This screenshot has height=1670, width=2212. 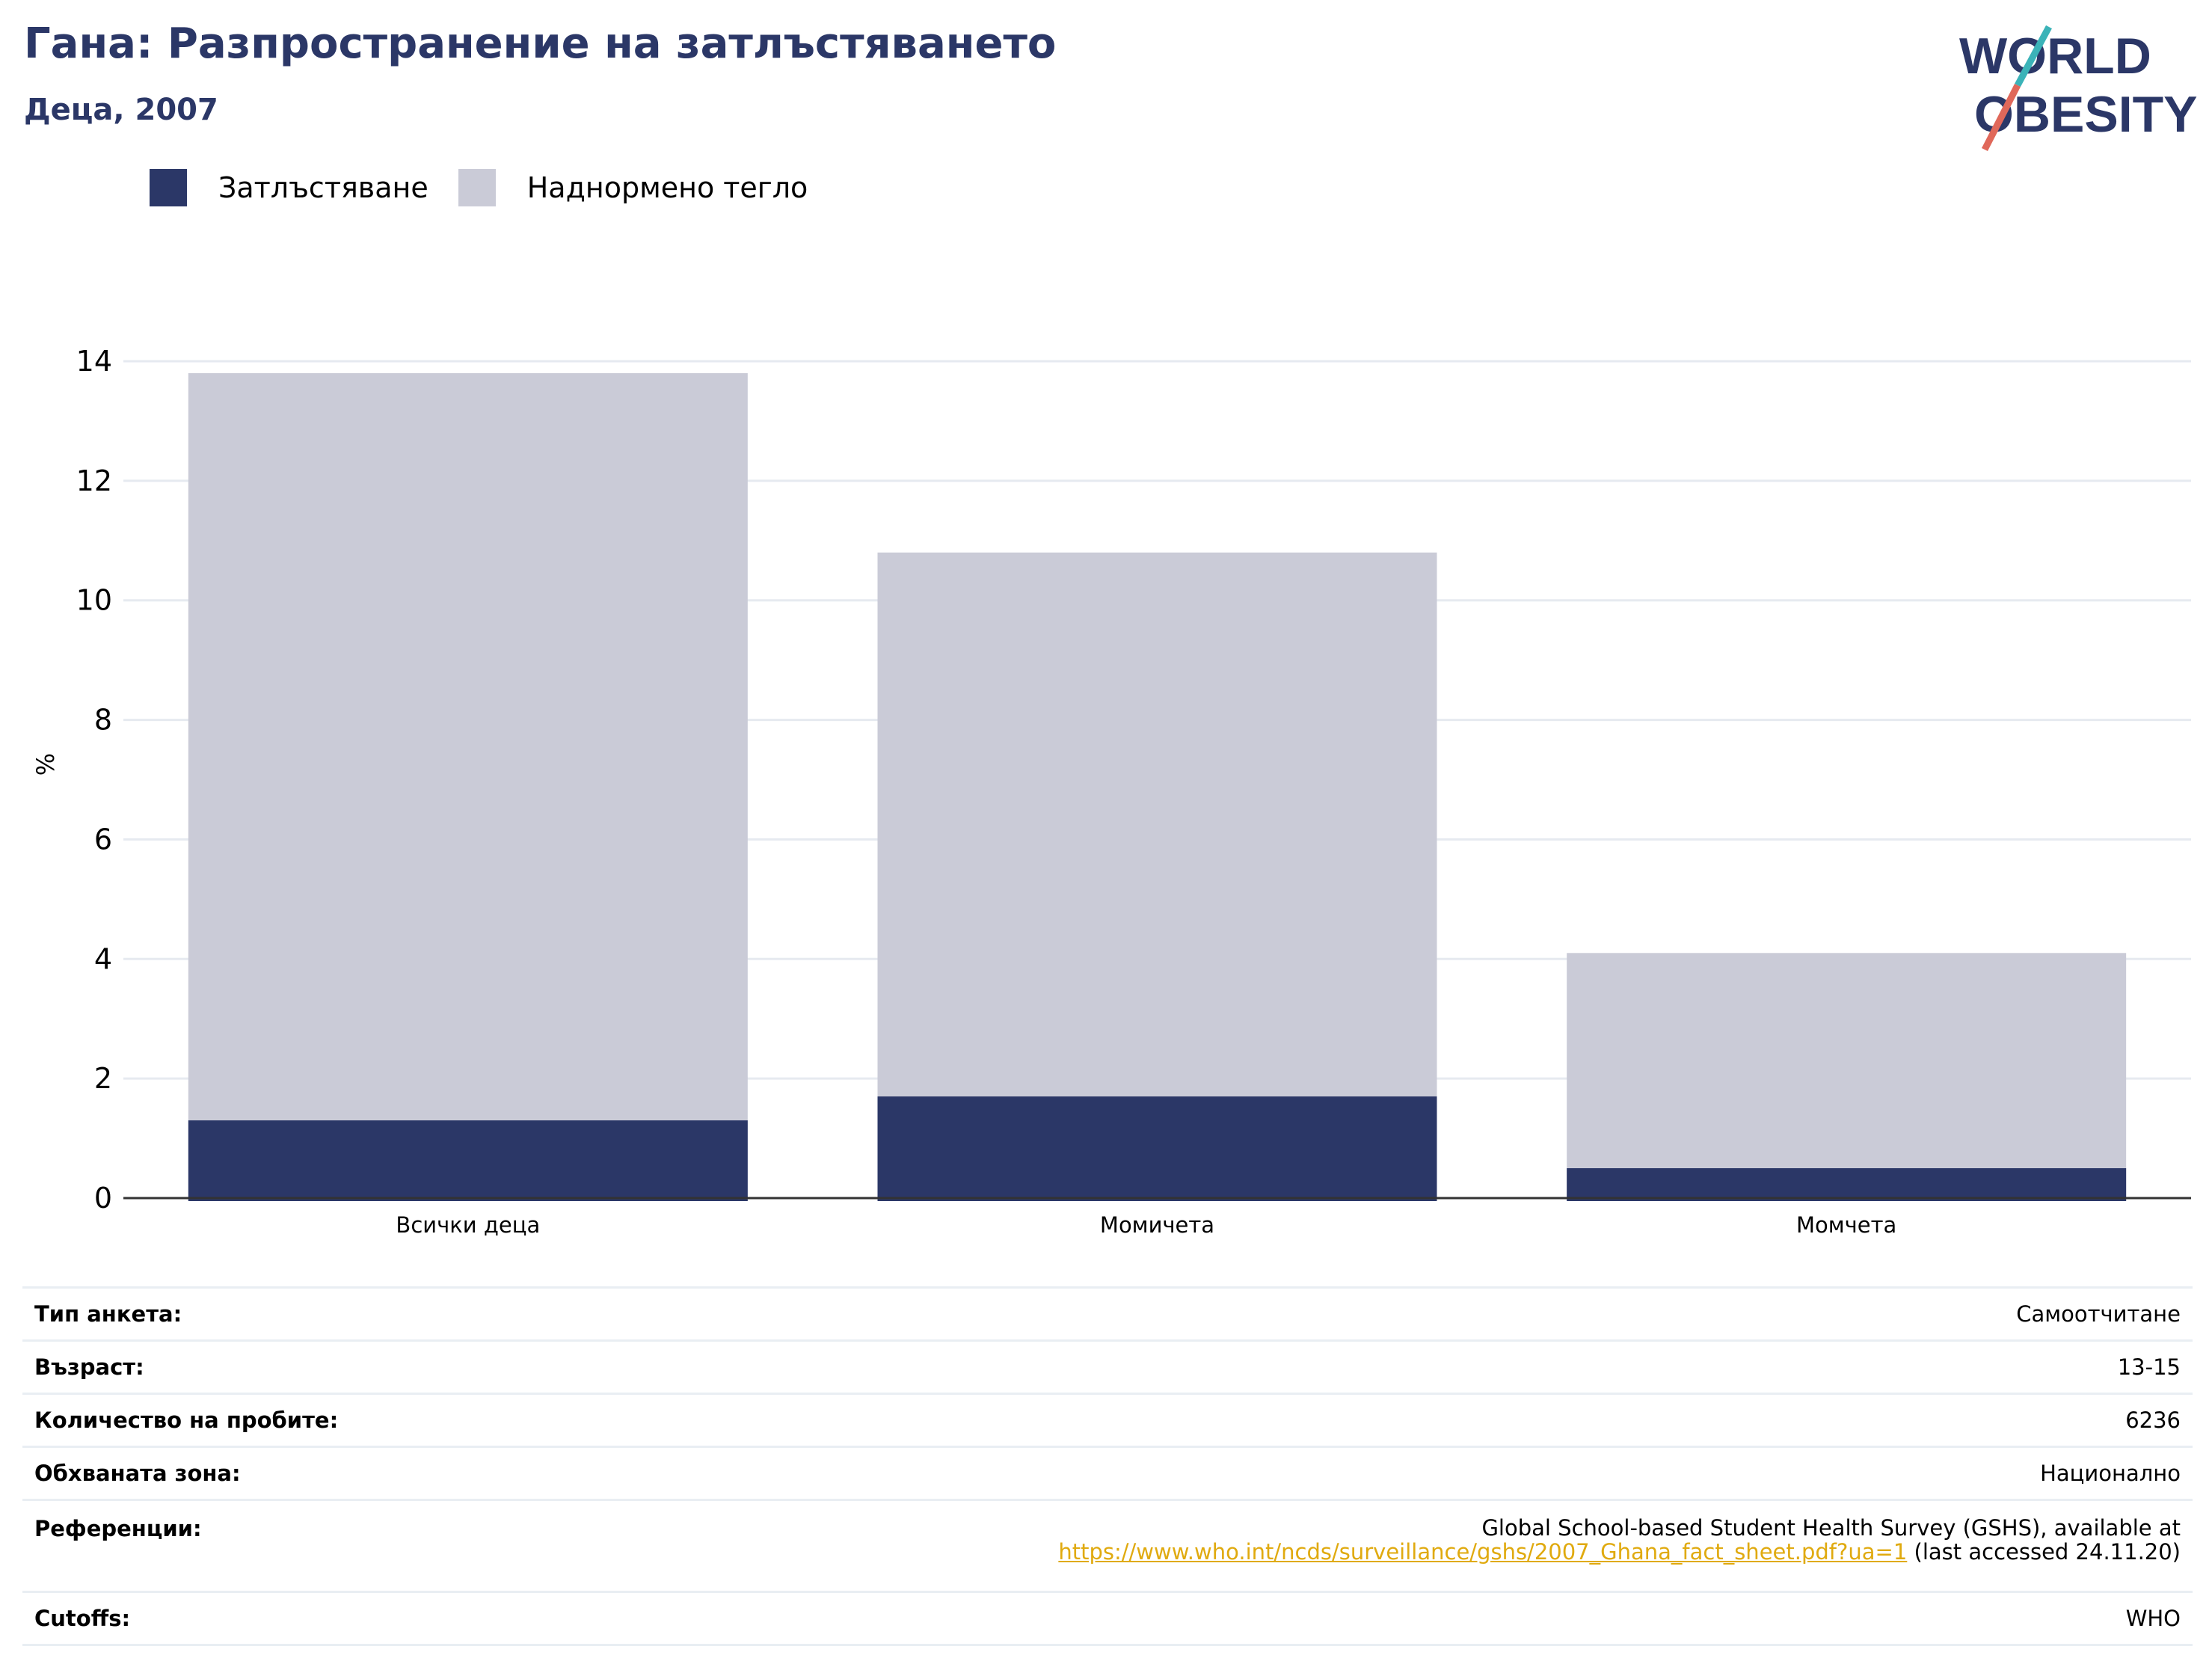 What do you see at coordinates (103, 1078) in the screenshot?
I see `y-tick-label: 2` at bounding box center [103, 1078].